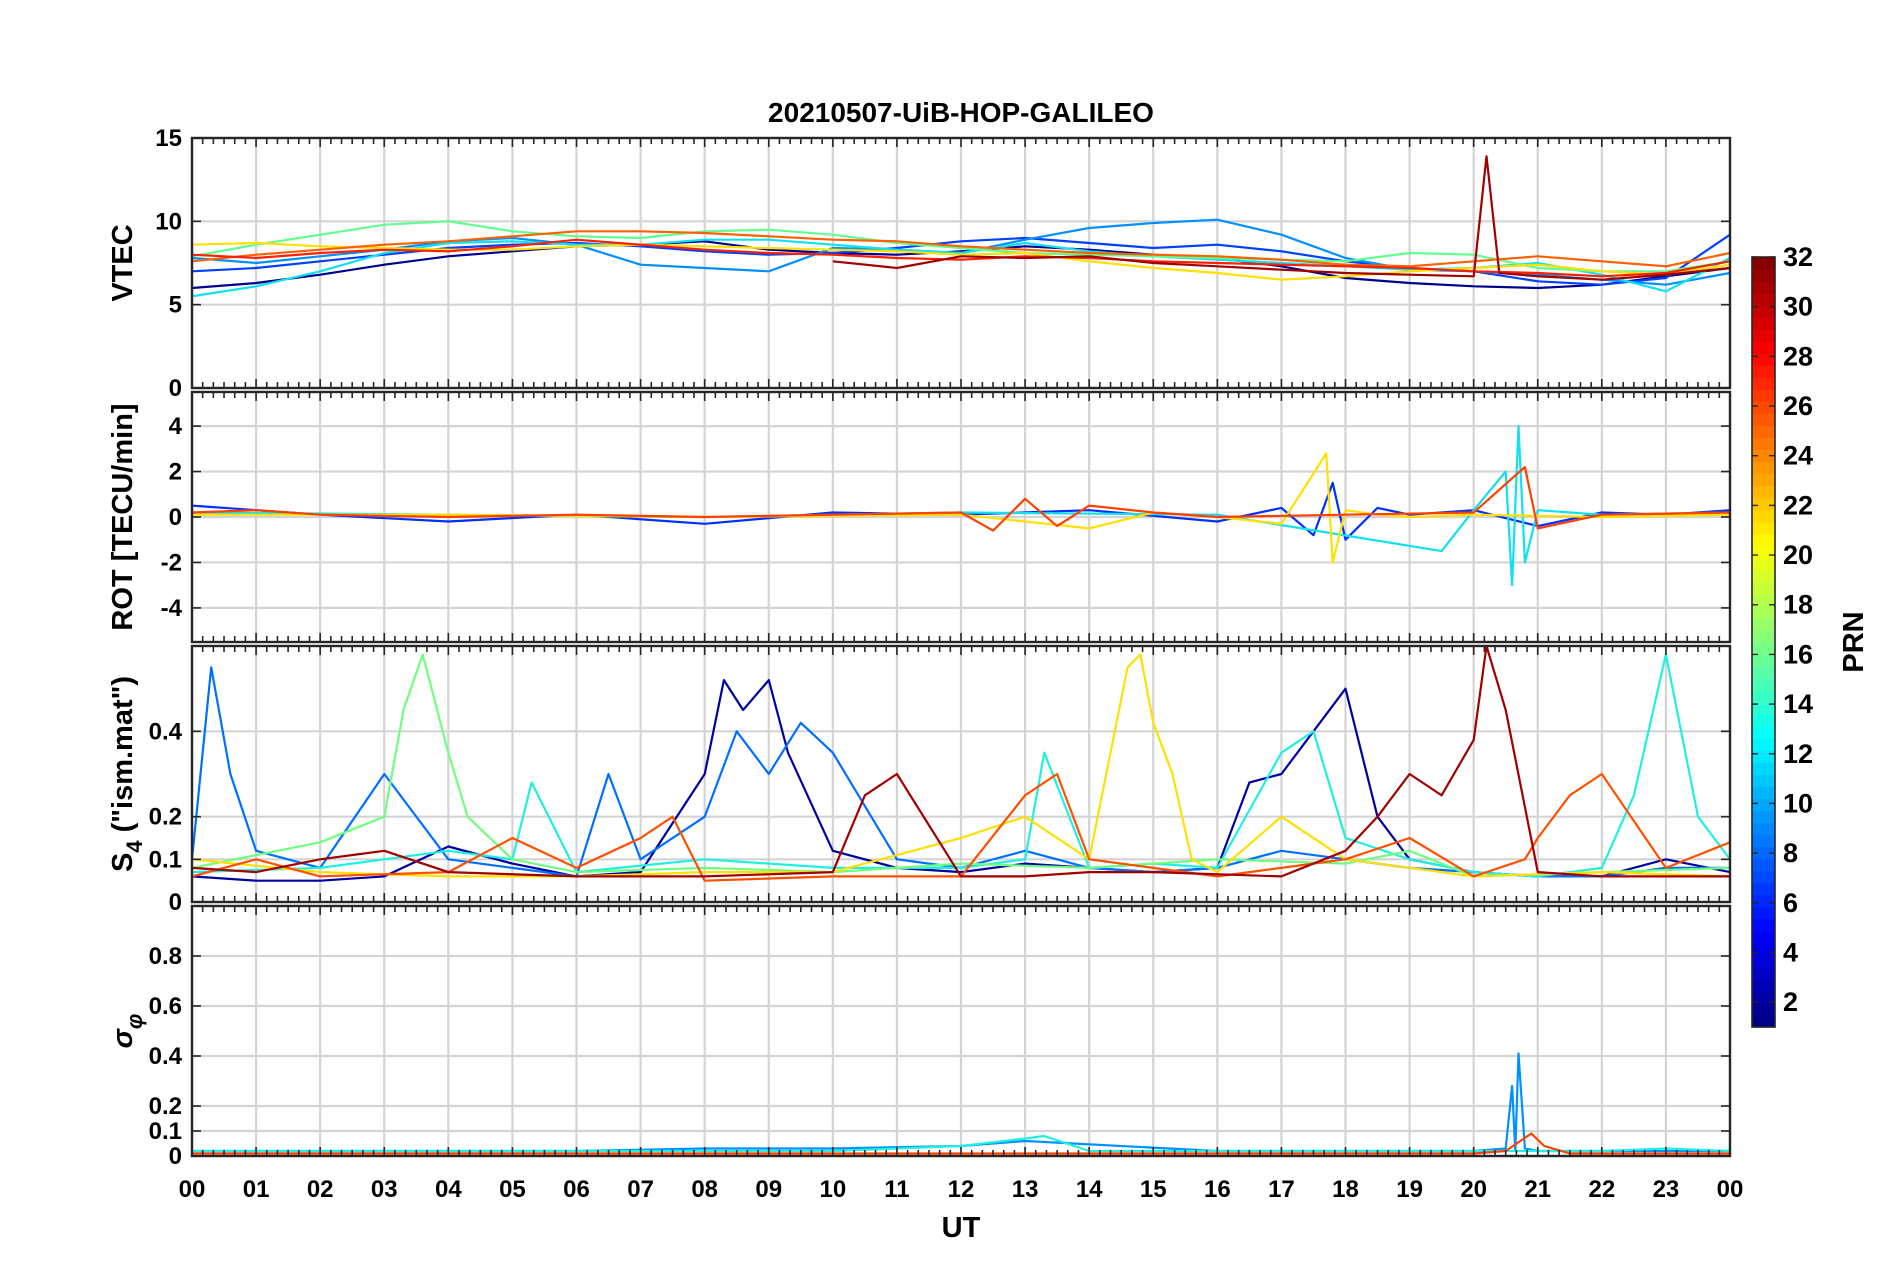 This screenshot has width=1902, height=1272. I want to click on colorbar-tick-label: 24, so click(1798, 456).